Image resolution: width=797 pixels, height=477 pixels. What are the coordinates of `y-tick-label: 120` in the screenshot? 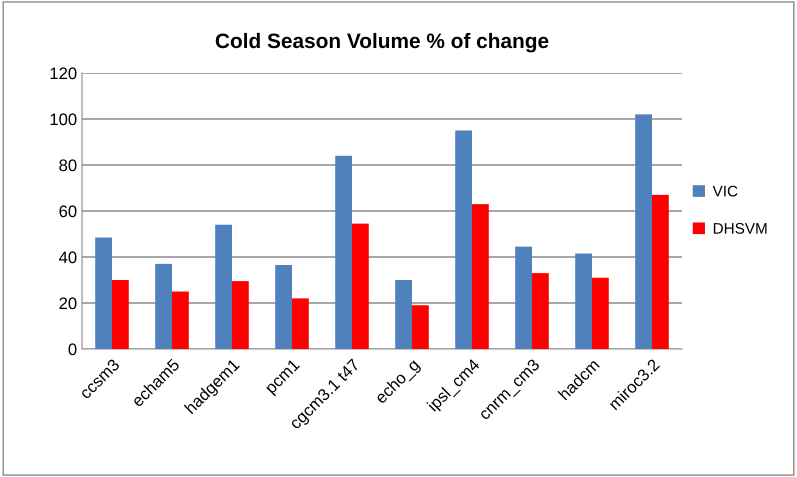 It's located at (63, 73).